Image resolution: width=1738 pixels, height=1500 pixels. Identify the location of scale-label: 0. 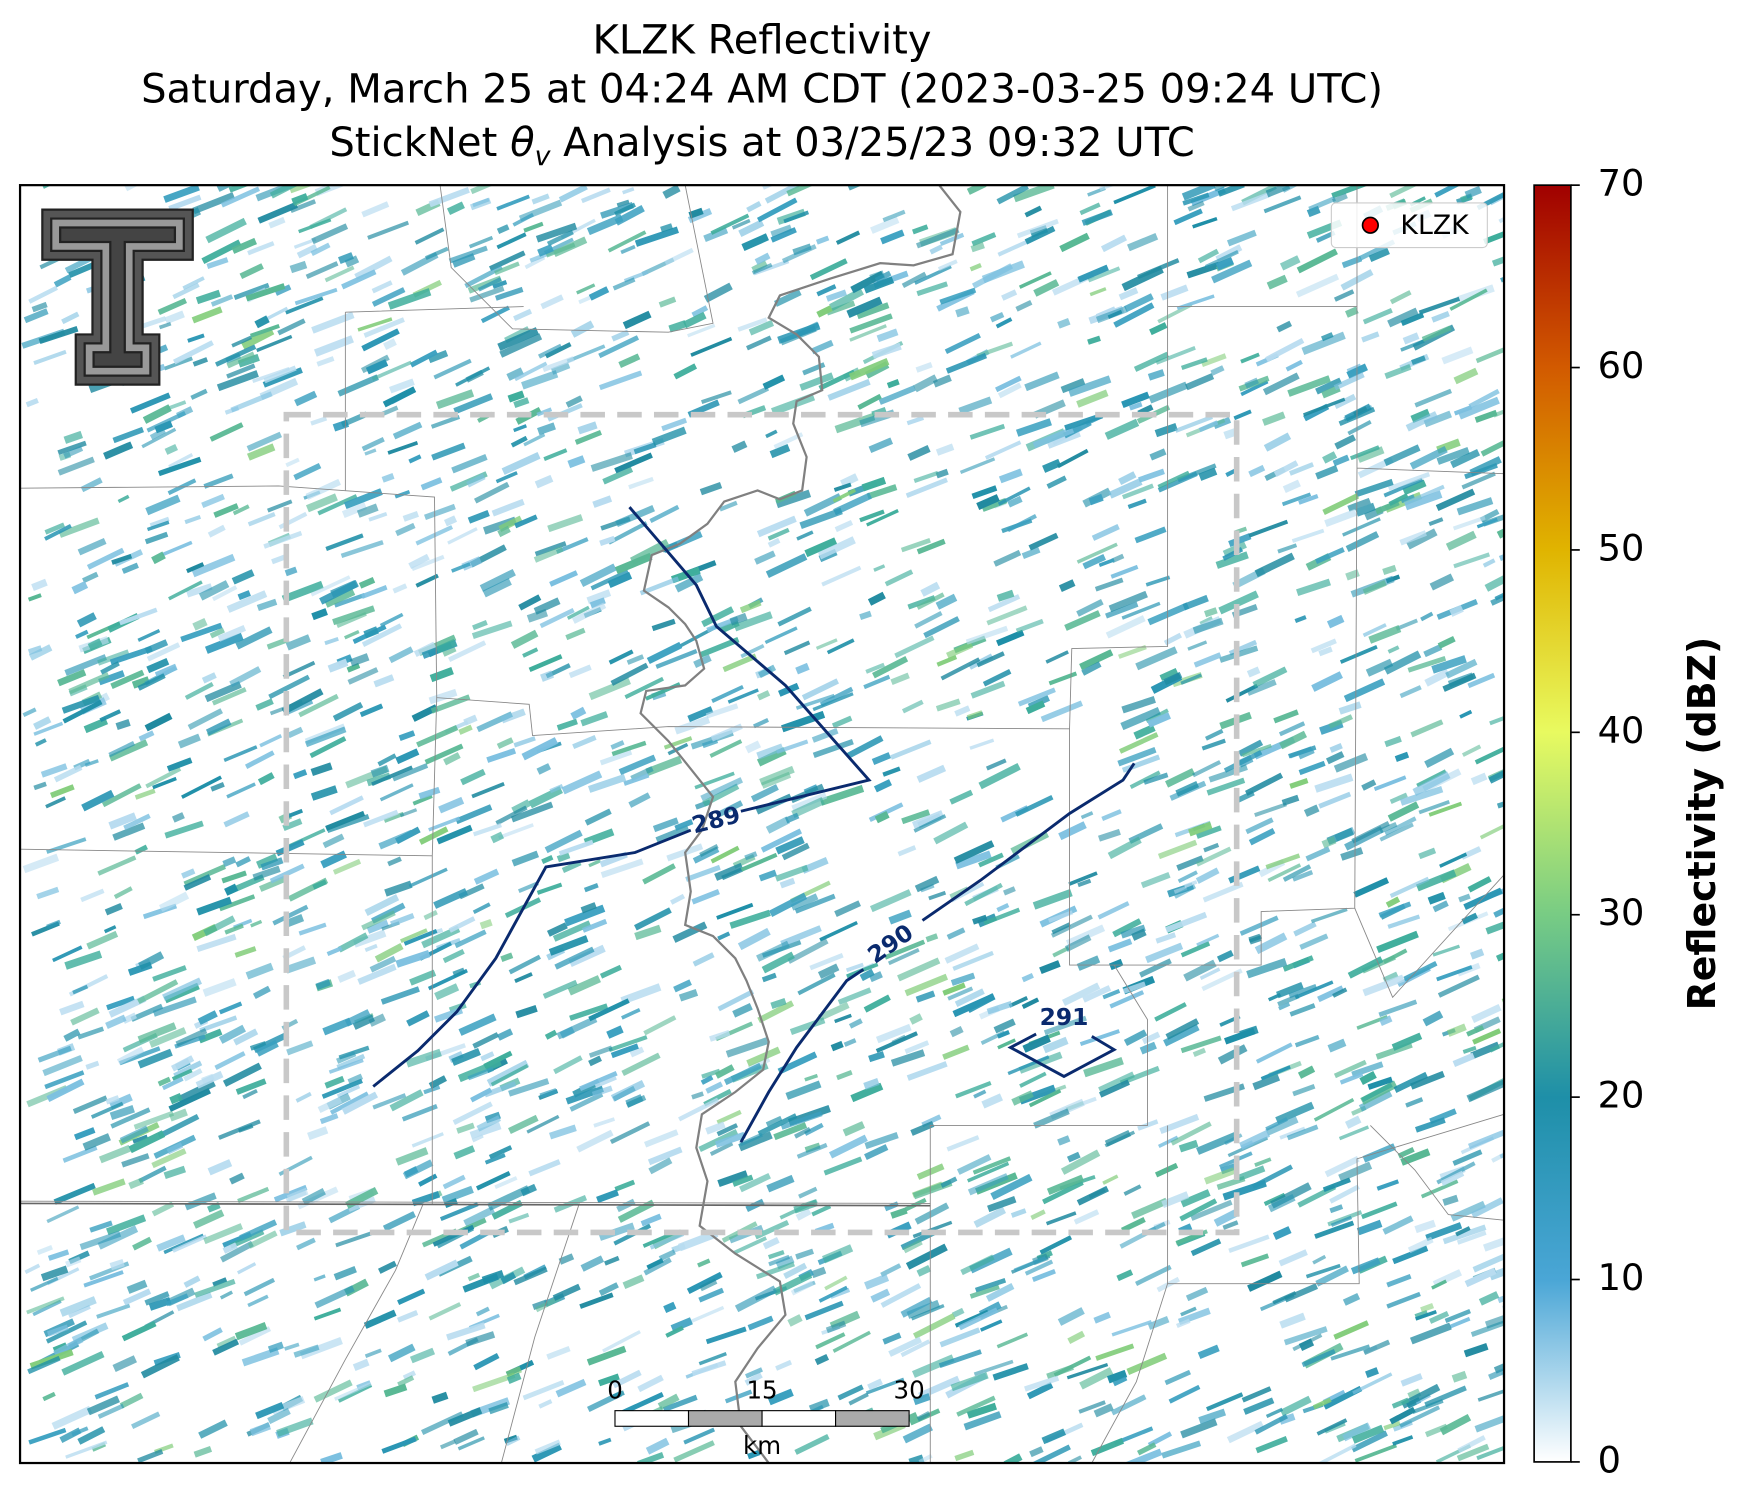
(615, 1389).